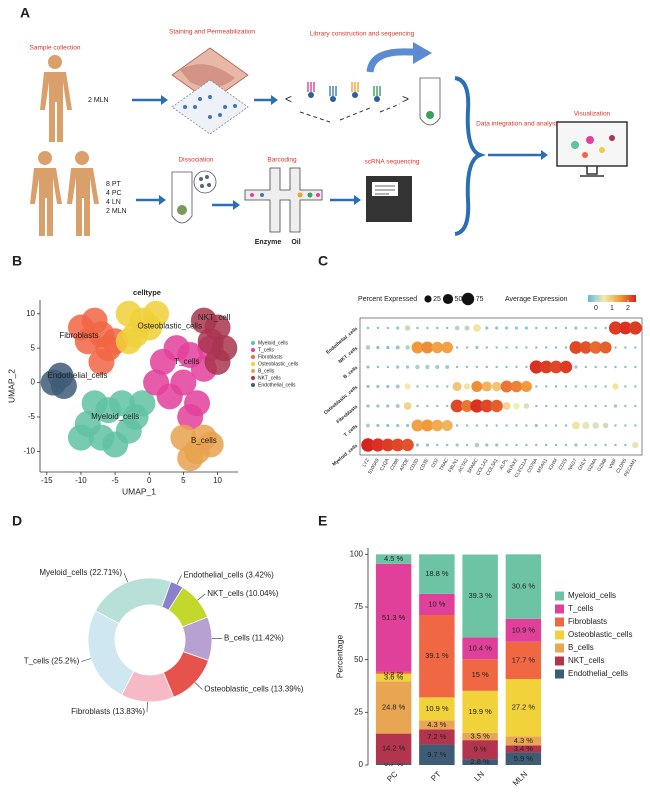  I want to click on value-label: 27.2 %, so click(524, 707).